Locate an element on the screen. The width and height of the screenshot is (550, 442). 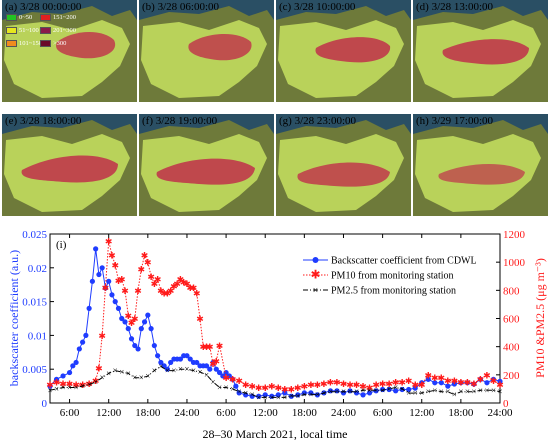
y-left-ticks: 0.025 0.02 0.015 0.01 0.005 0 is located at coordinates (38, 320).